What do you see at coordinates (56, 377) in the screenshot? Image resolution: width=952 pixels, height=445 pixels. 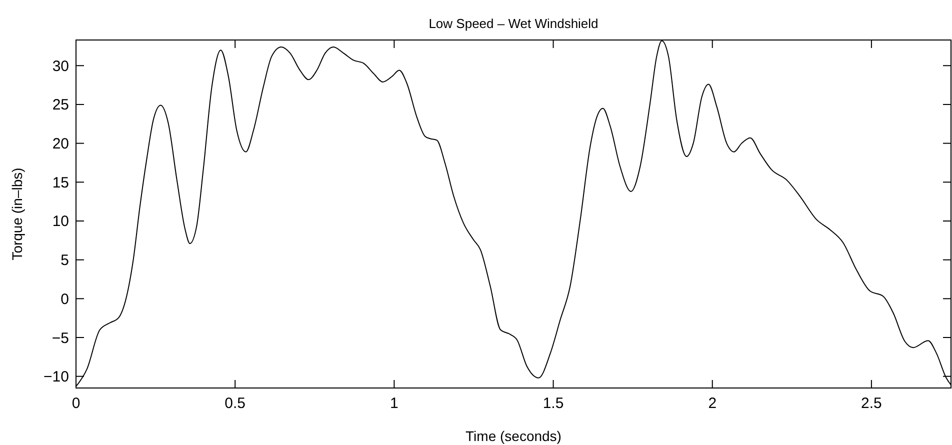 I see `y-tick-label: −10` at bounding box center [56, 377].